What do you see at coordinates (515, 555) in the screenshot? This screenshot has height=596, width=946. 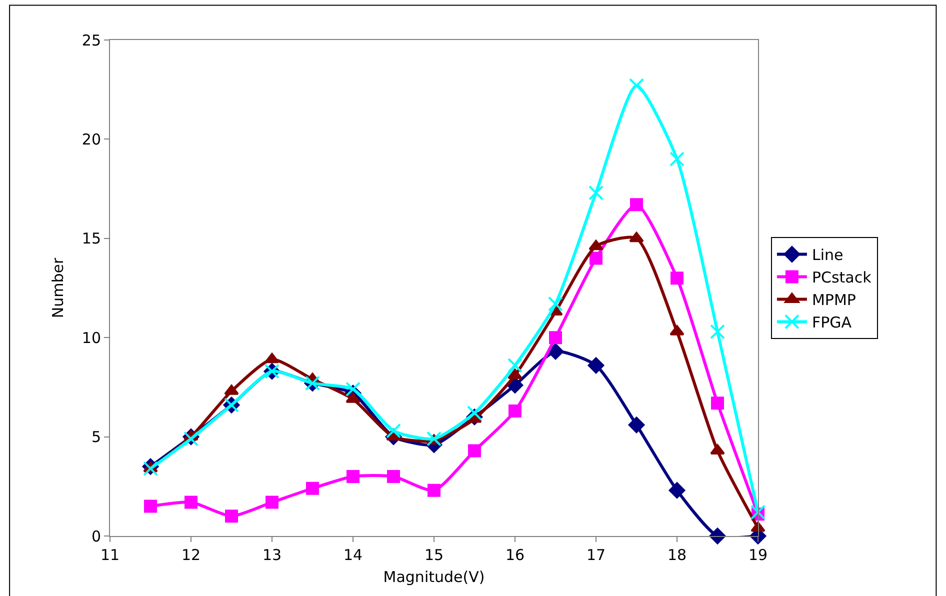 I see `x-tick-label: 16` at bounding box center [515, 555].